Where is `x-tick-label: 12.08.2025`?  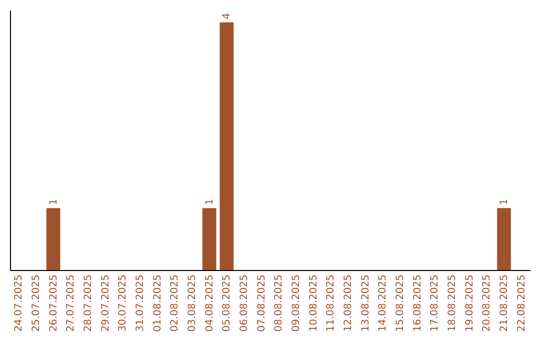 x-tick-label: 12.08.2025 is located at coordinates (348, 303).